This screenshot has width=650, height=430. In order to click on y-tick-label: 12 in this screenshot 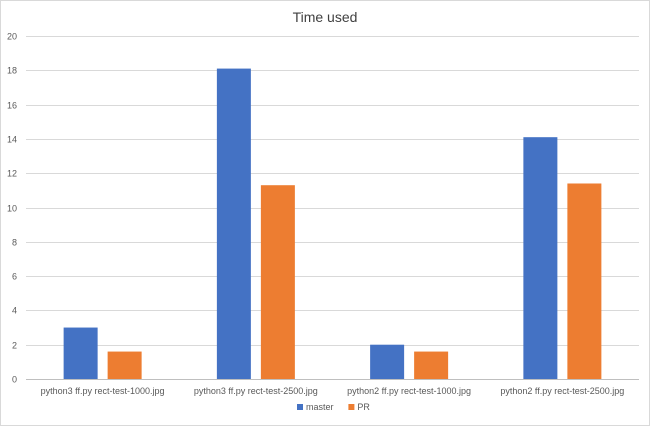, I will do `click(12, 174)`.